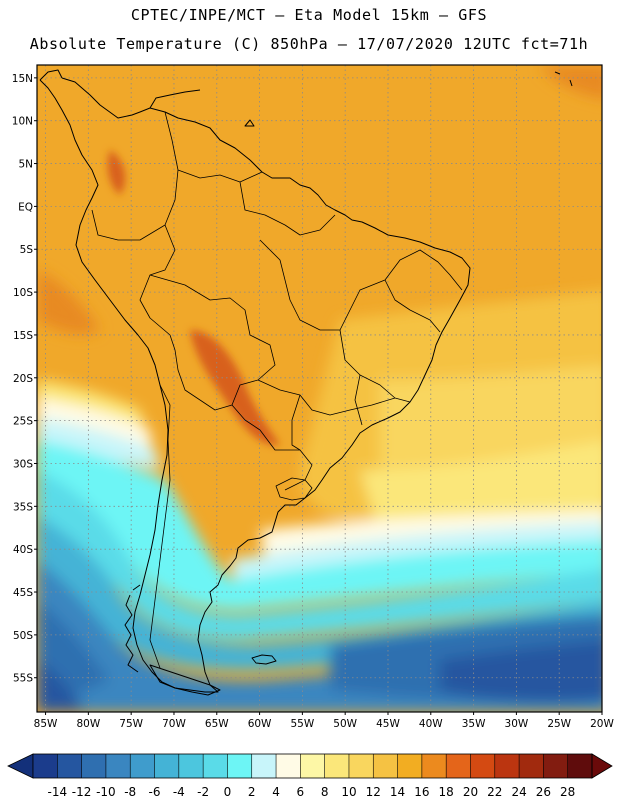  What do you see at coordinates (217, 724) in the screenshot?
I see `lon-label: 65W` at bounding box center [217, 724].